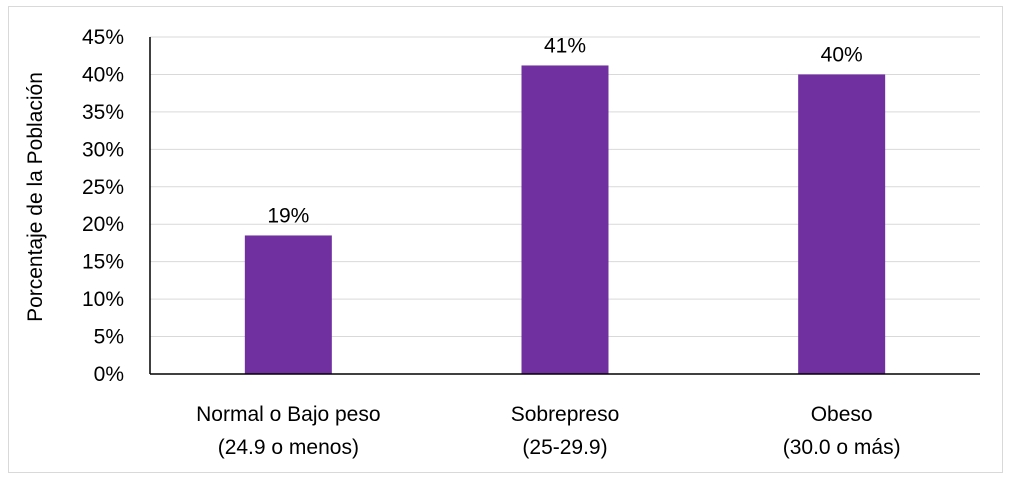 Image resolution: width=1011 pixels, height=481 pixels. I want to click on x-tick-label: Normal o Bajo peso, so click(288, 414).